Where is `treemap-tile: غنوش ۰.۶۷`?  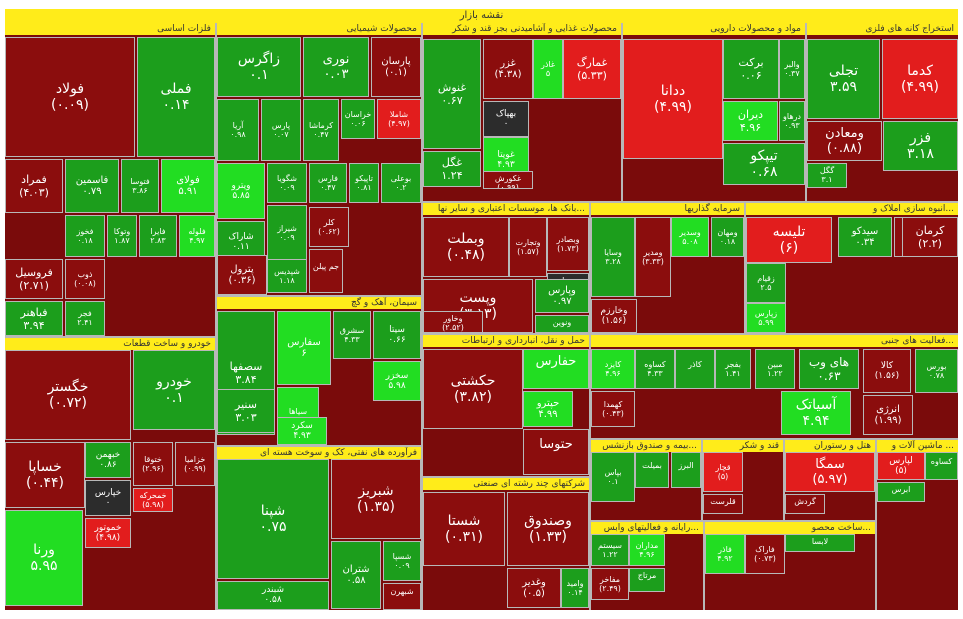
treemap-tile: غنوش ۰.۶۷ is located at coordinates (452, 94).